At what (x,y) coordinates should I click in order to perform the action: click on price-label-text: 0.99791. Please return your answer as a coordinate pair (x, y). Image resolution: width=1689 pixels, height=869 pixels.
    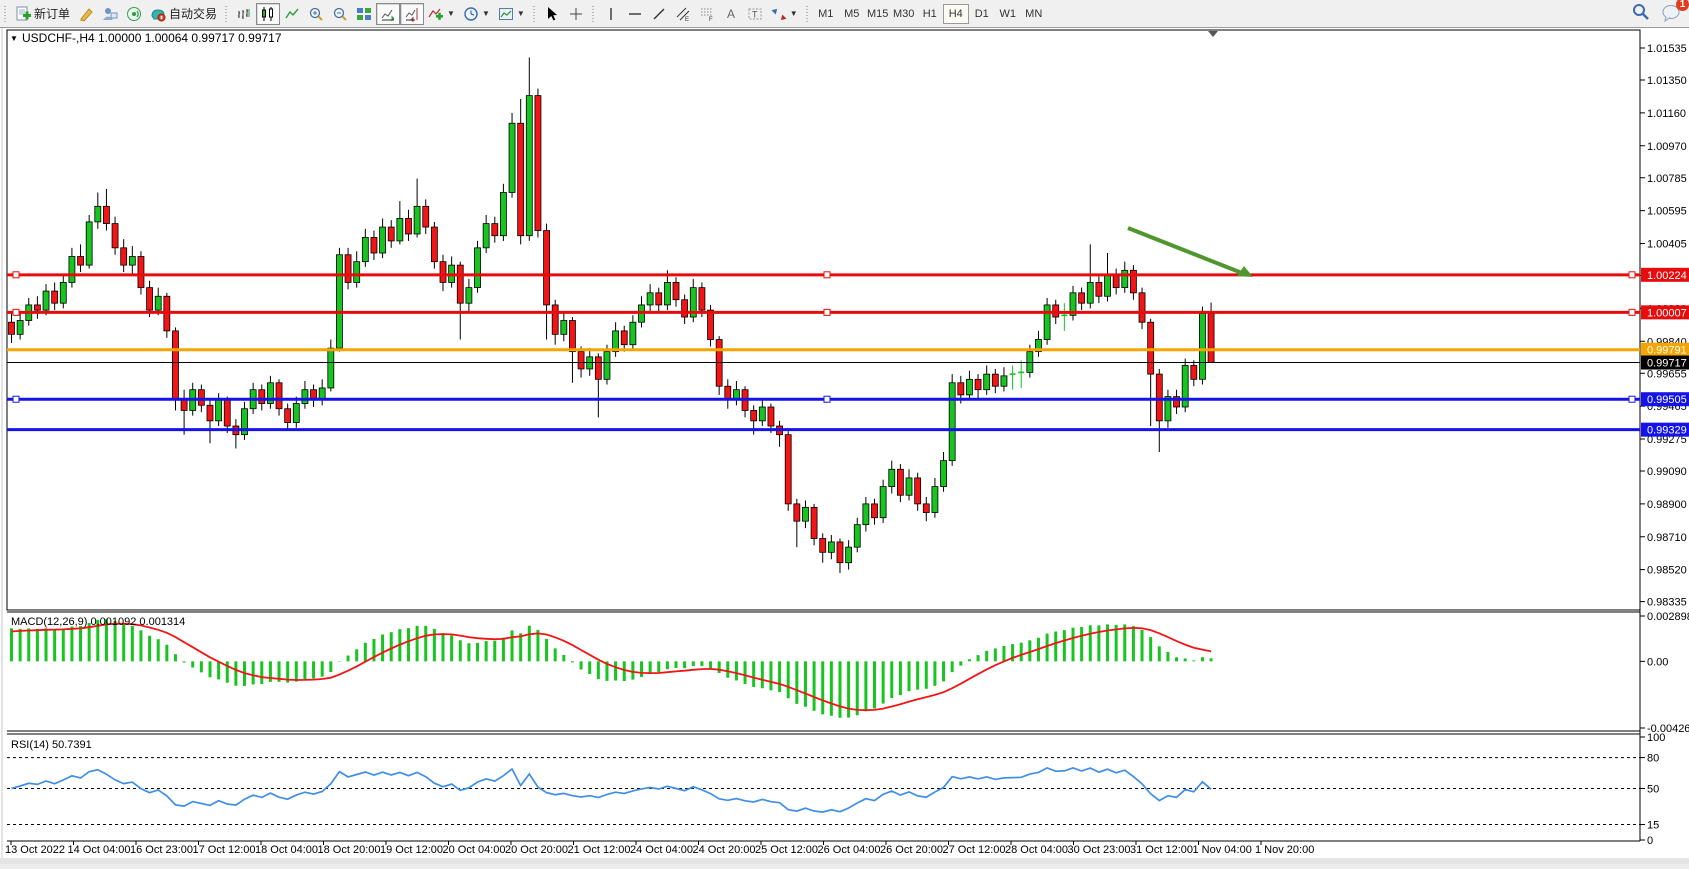
    Looking at the image, I should click on (1667, 351).